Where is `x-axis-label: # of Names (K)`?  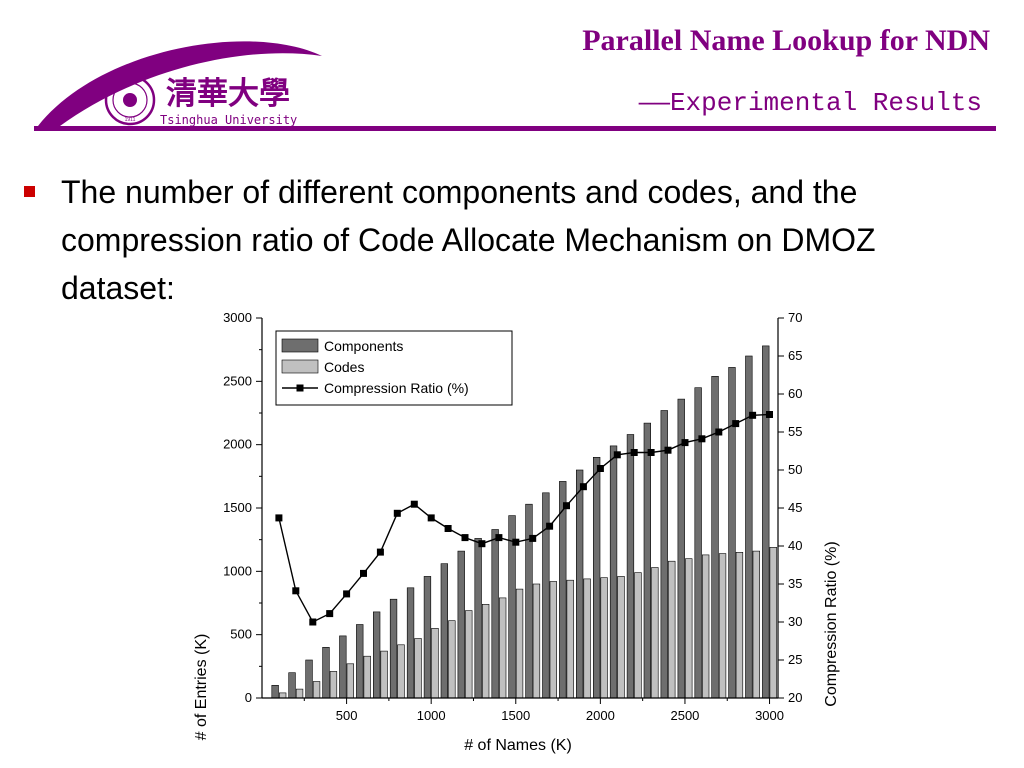 x-axis-label: # of Names (K) is located at coordinates (518, 745).